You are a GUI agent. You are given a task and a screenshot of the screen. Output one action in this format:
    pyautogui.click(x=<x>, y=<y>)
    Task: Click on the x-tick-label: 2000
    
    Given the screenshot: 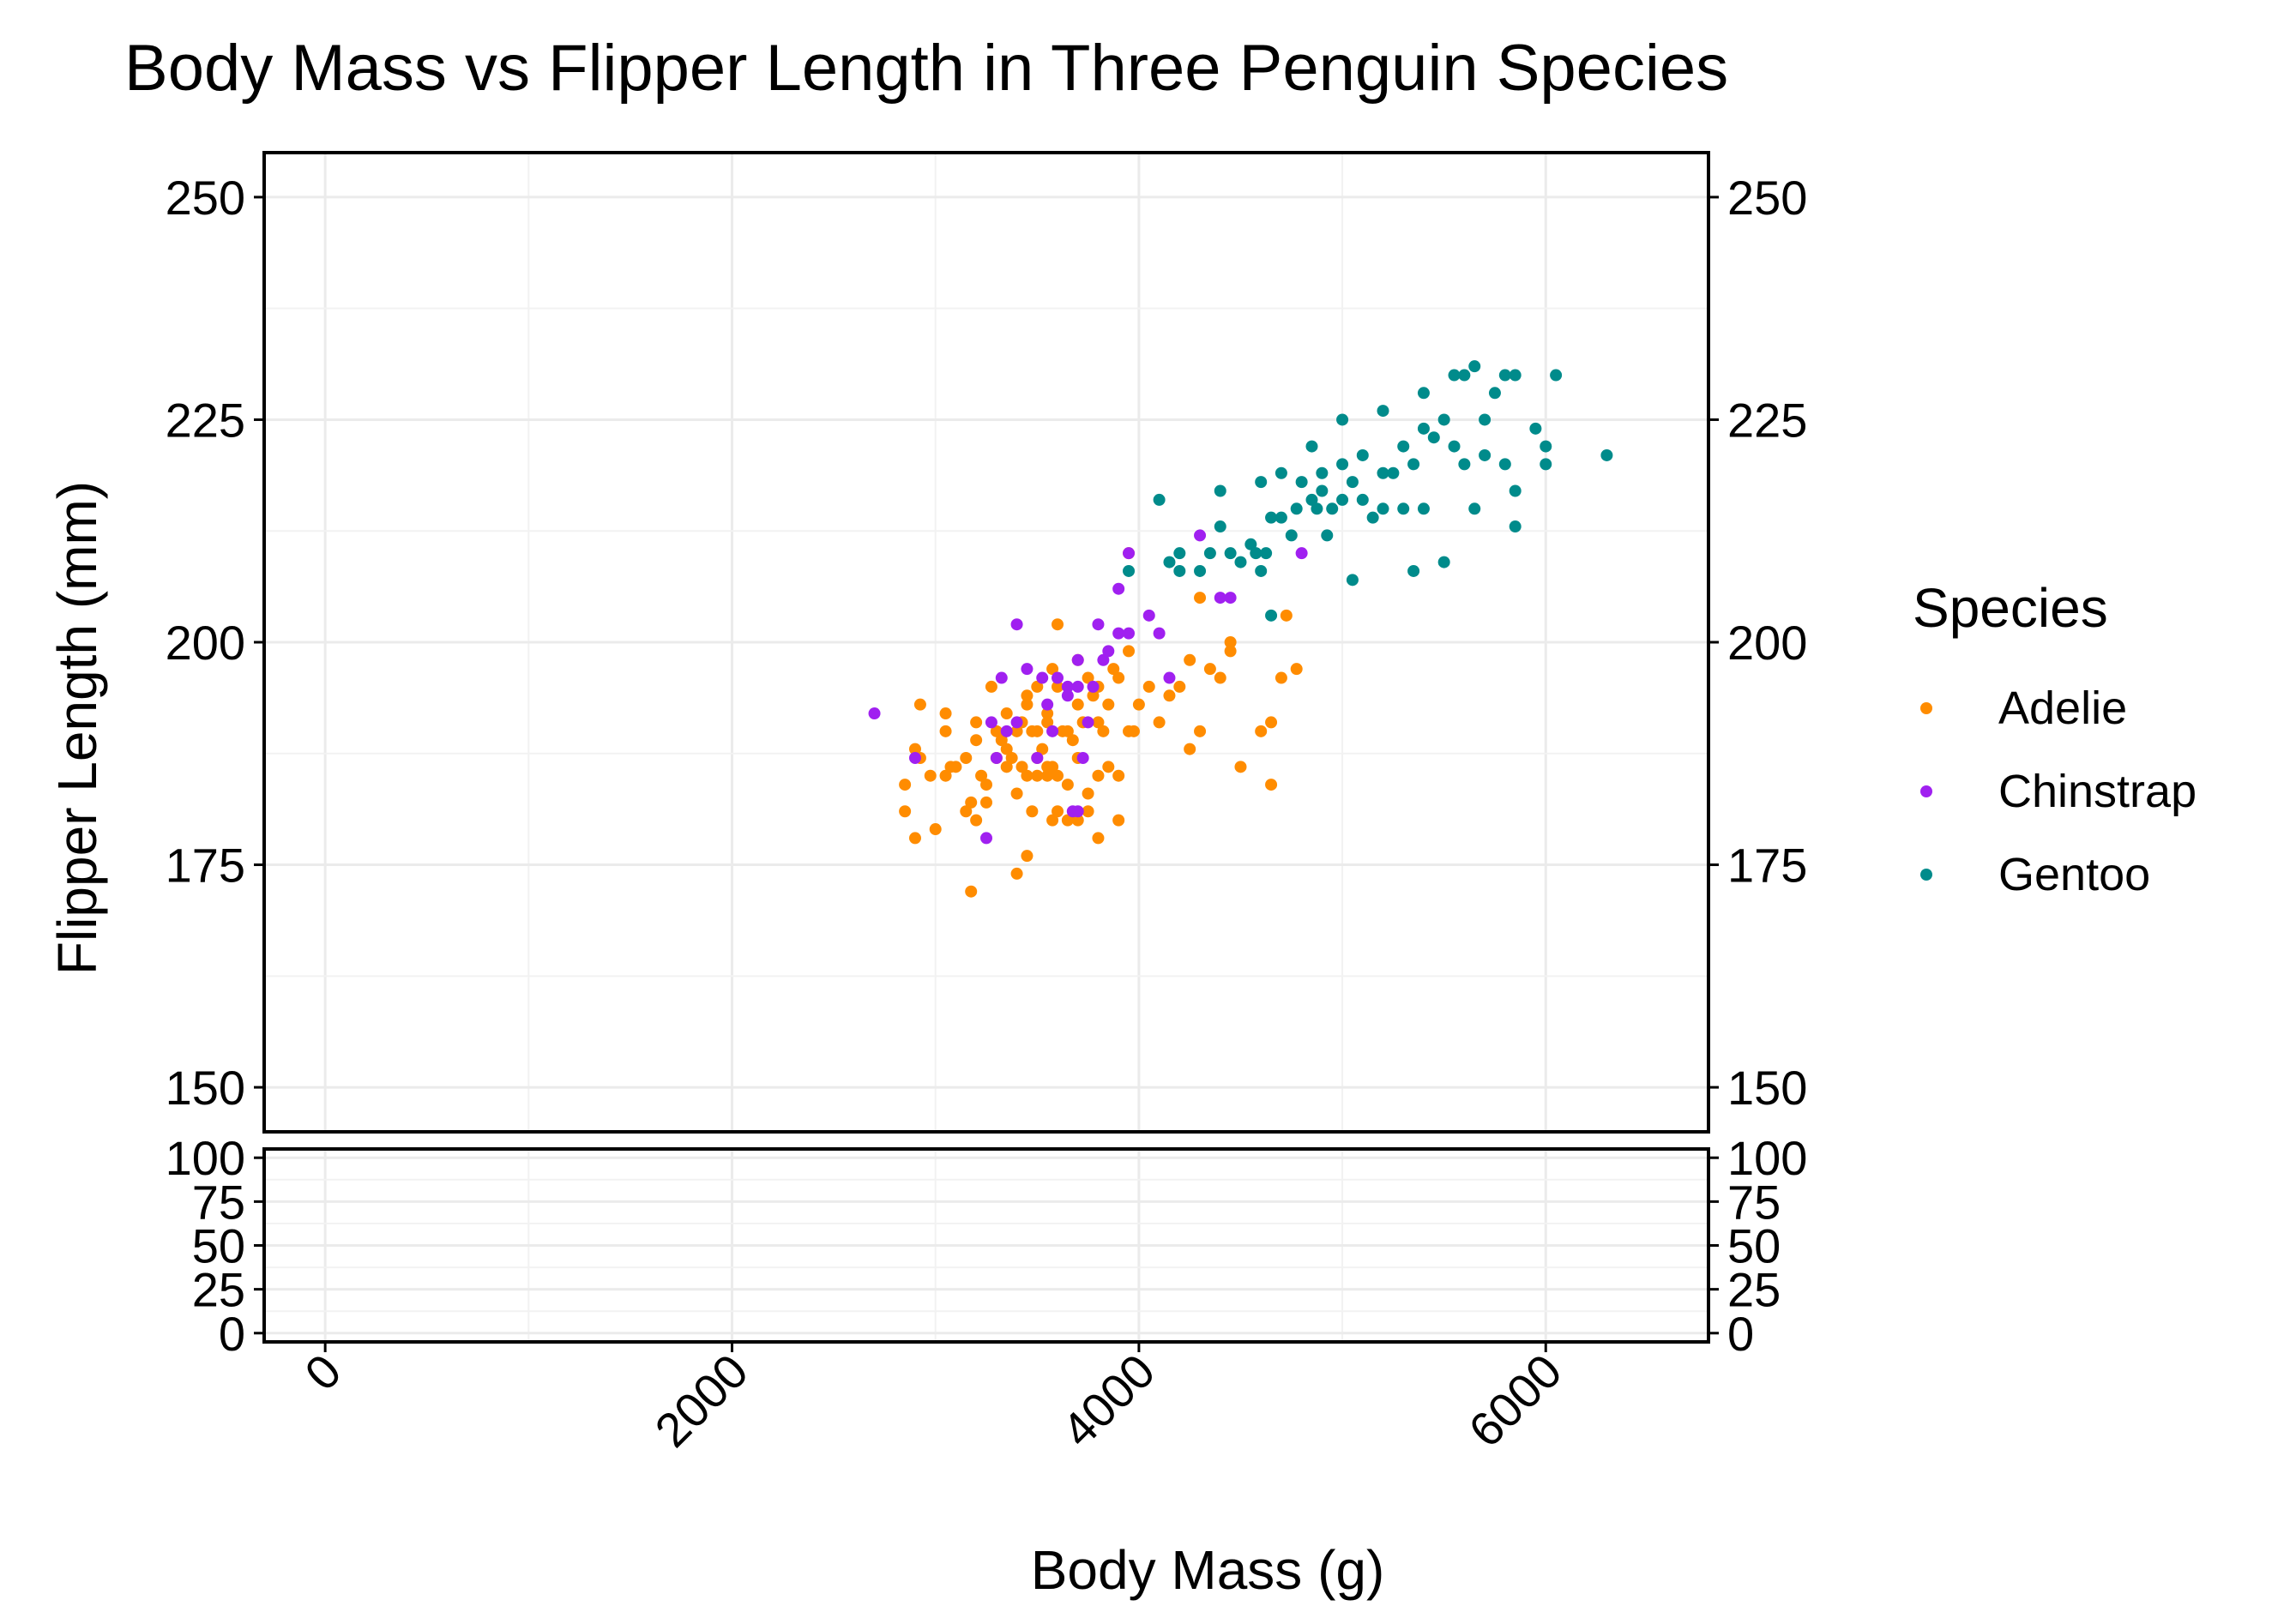 What is the action you would take?
    pyautogui.click(x=701, y=1401)
    